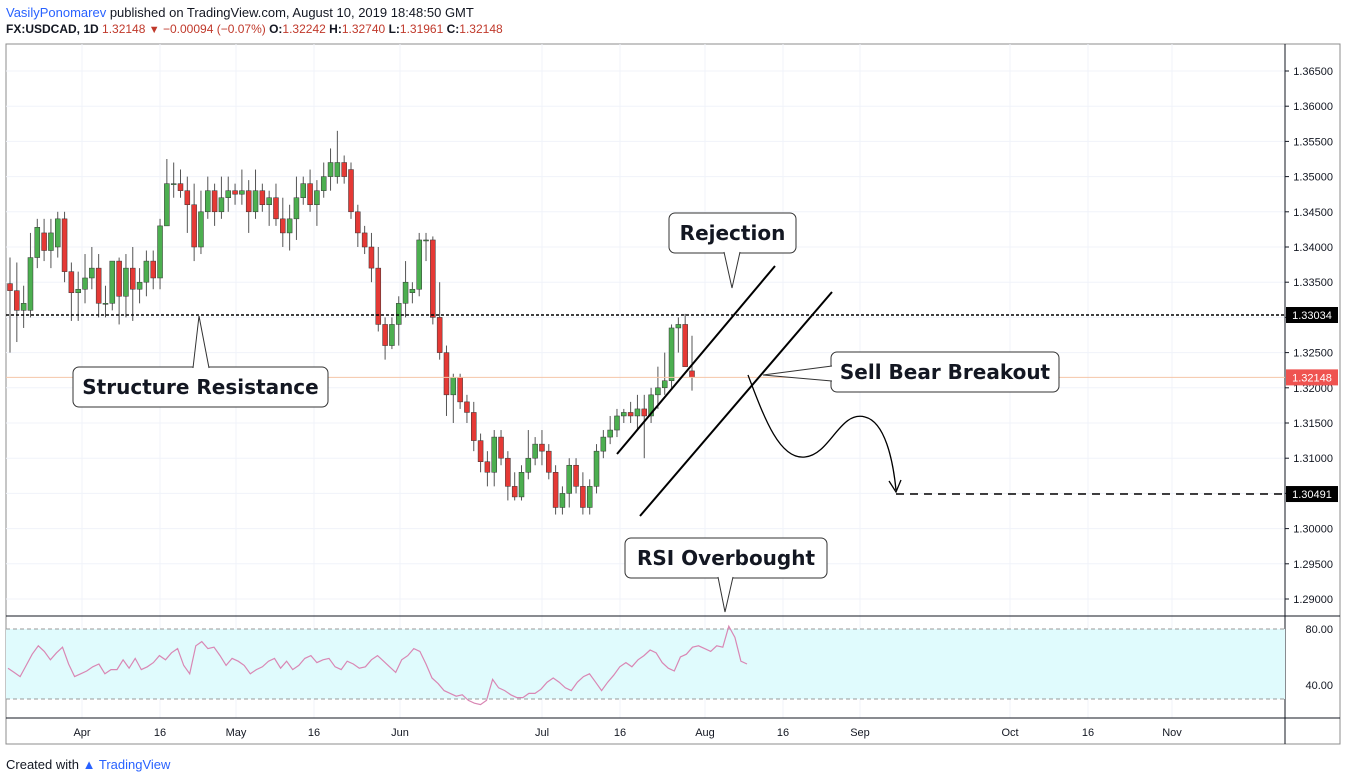  I want to click on rsi-line, so click(377, 665).